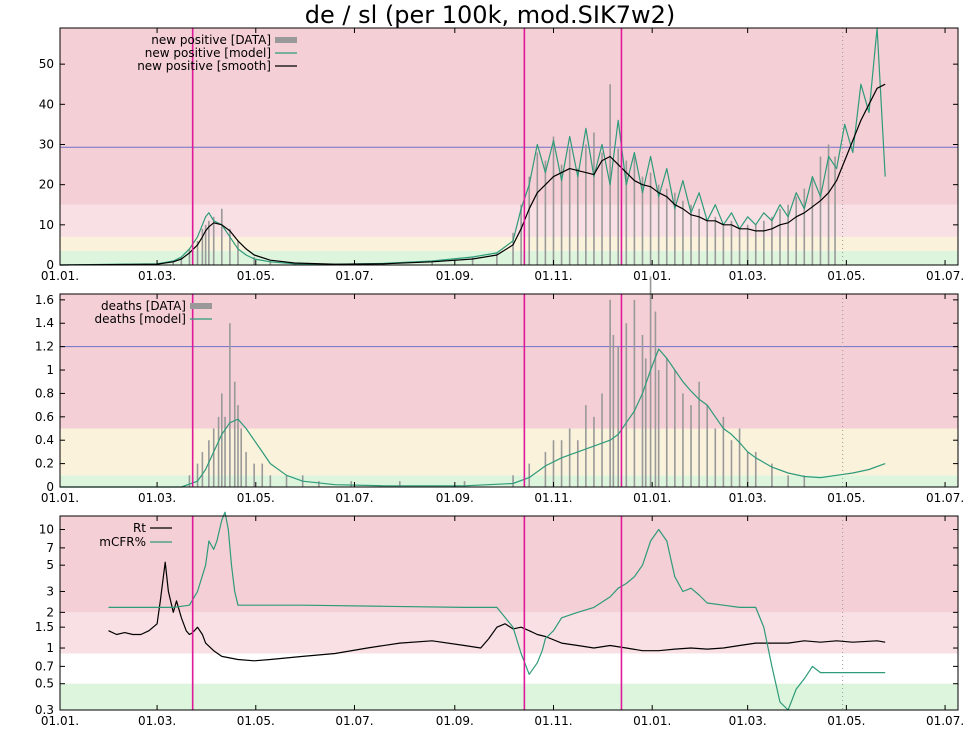  What do you see at coordinates (122, 542) in the screenshot?
I see `legend-label: mCFR%` at bounding box center [122, 542].